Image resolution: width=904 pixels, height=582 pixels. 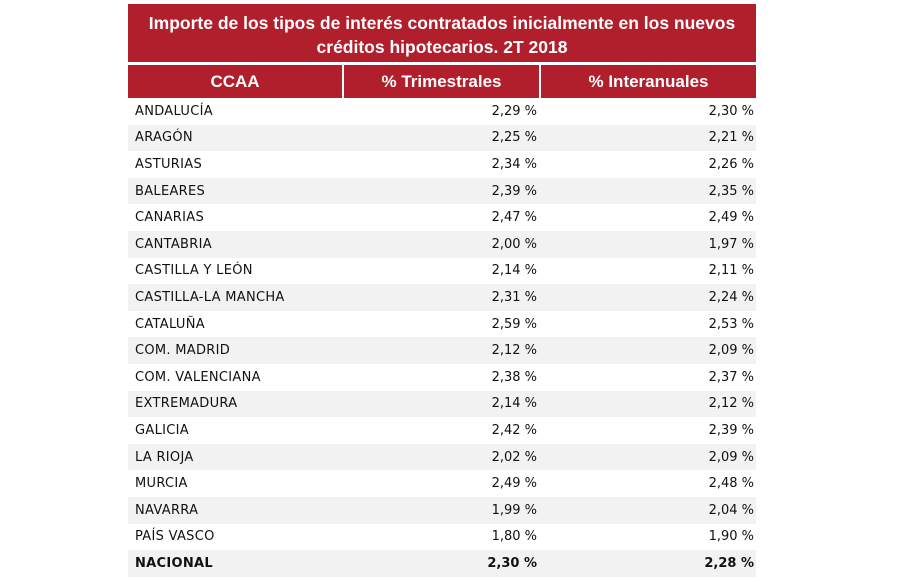 What do you see at coordinates (164, 457) in the screenshot?
I see `ccaa-cell: LA RIOJA` at bounding box center [164, 457].